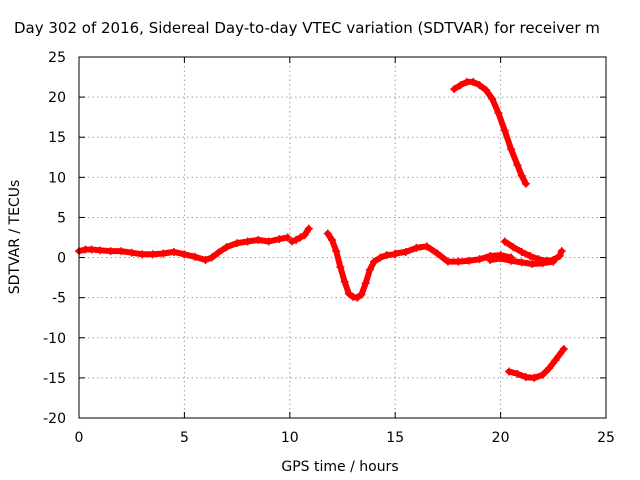  I want to click on y-tick-label: -5, so click(59, 299).